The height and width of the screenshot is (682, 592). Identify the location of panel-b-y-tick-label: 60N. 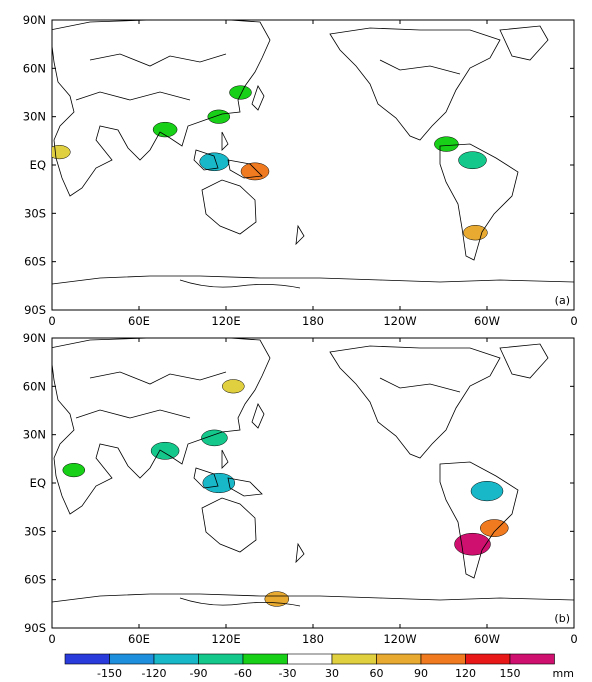
(34, 386).